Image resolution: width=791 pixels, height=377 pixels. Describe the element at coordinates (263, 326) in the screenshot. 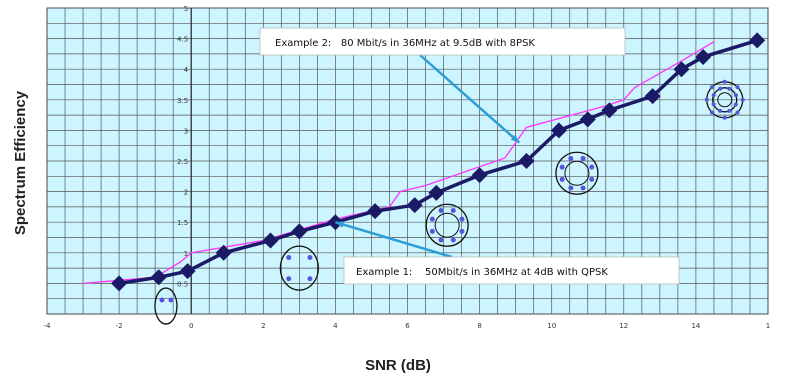

I see `x-tick-label: 2` at that location.